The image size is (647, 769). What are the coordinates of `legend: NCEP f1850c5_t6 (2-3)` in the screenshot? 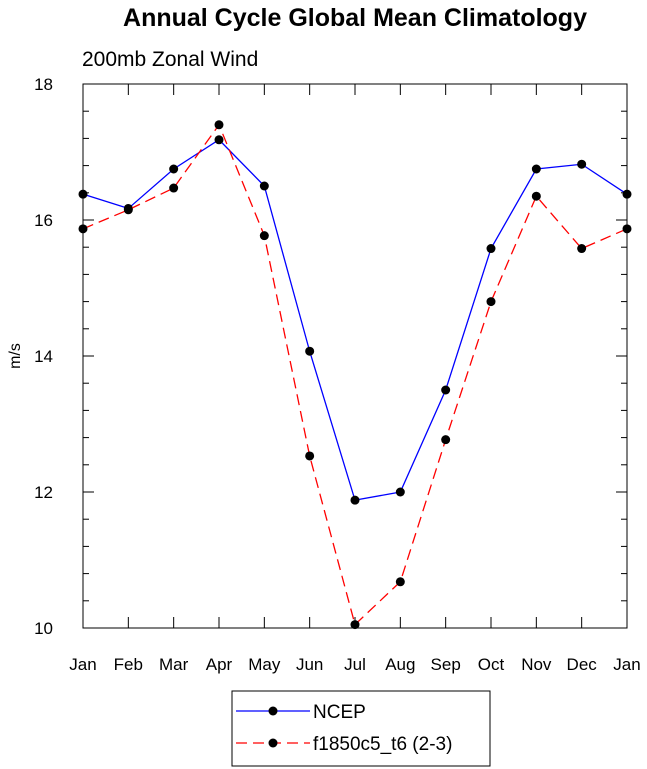 It's located at (361, 728).